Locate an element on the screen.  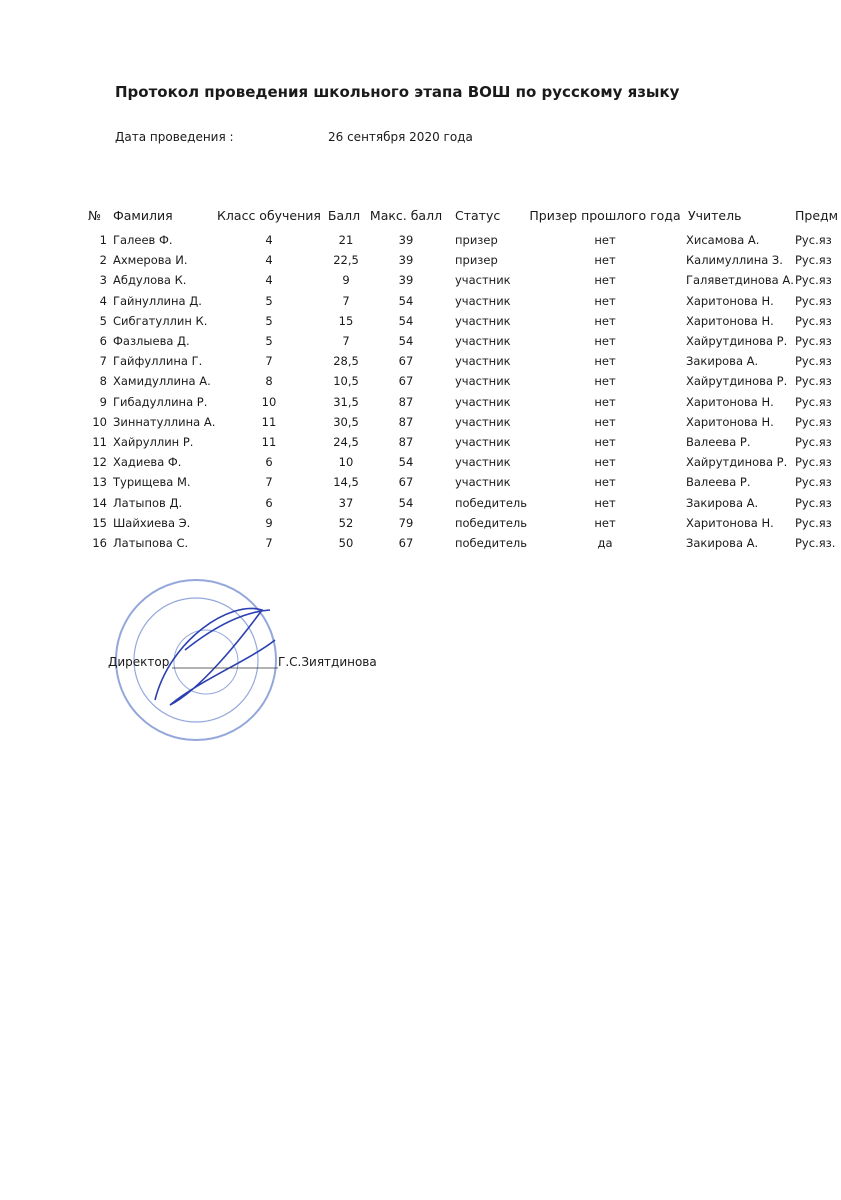
column-header: Предм is located at coordinates (817, 215).